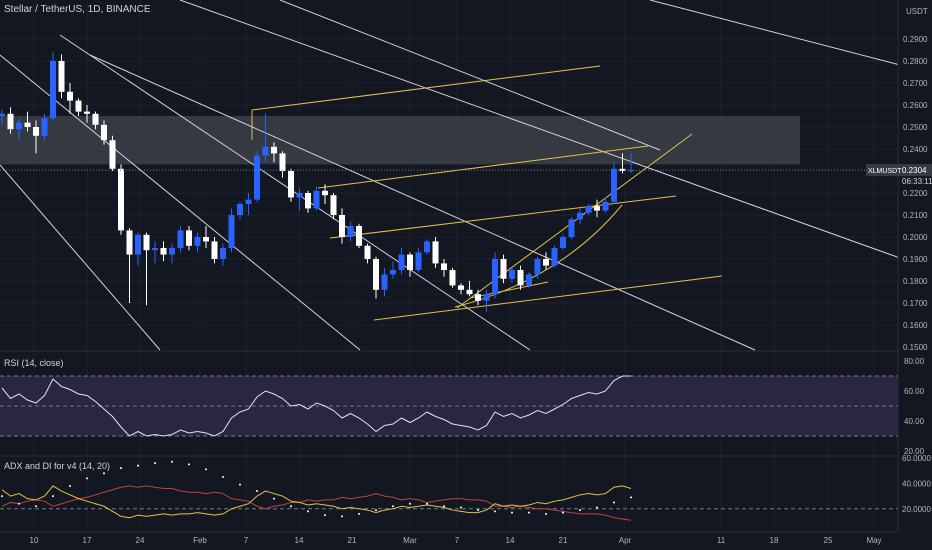  Describe the element at coordinates (721, 540) in the screenshot. I see `time-tick-label: 11` at that location.